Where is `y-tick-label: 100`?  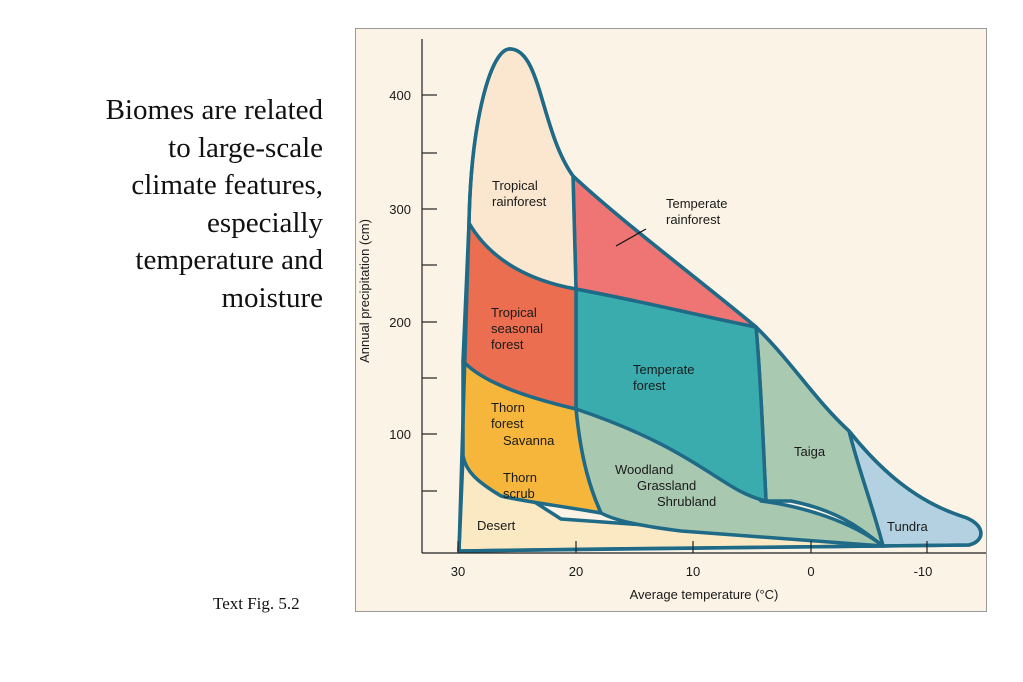
y-tick-label: 100 is located at coordinates (400, 434).